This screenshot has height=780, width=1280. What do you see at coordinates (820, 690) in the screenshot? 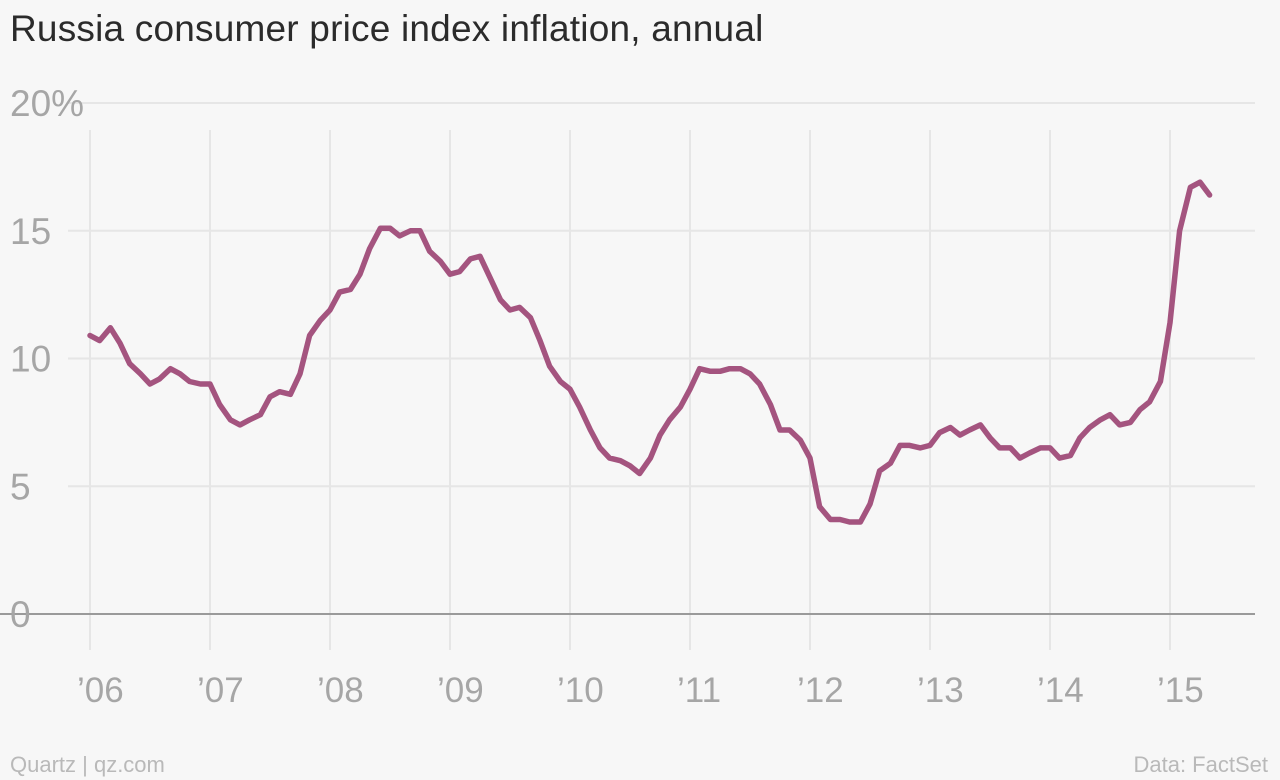
I see `x-tick-label: ’12` at bounding box center [820, 690].